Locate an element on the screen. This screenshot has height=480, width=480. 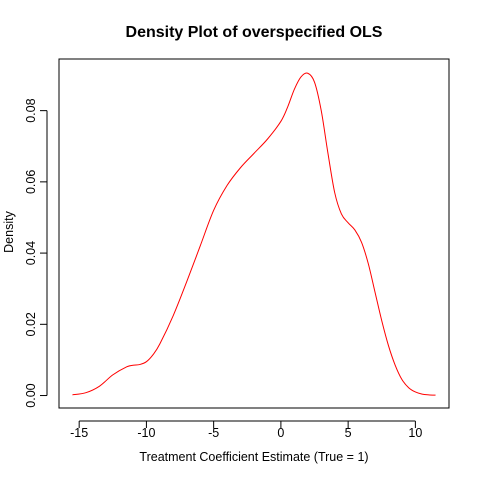
y-axis-label: Density is located at coordinates (9, 231).